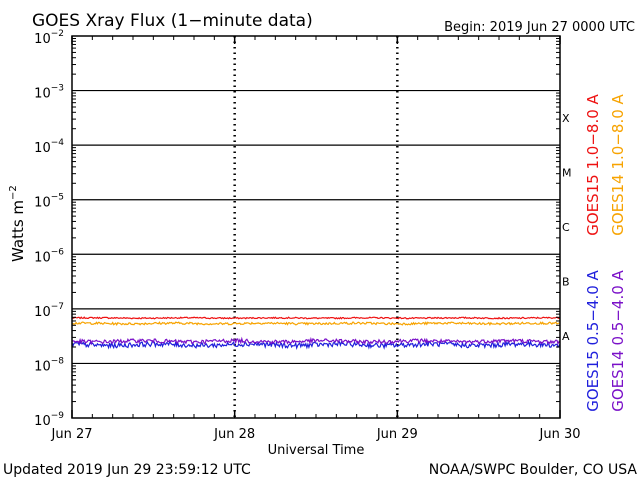 The width and height of the screenshot is (640, 480). I want to click on x-tick-label: Jun 30, so click(560, 434).